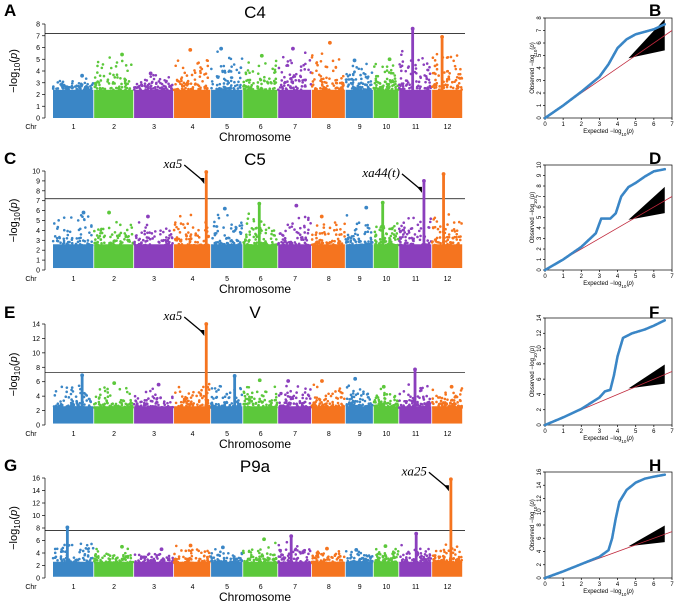 The width and height of the screenshot is (685, 608). I want to click on peak-column, so click(415, 389).